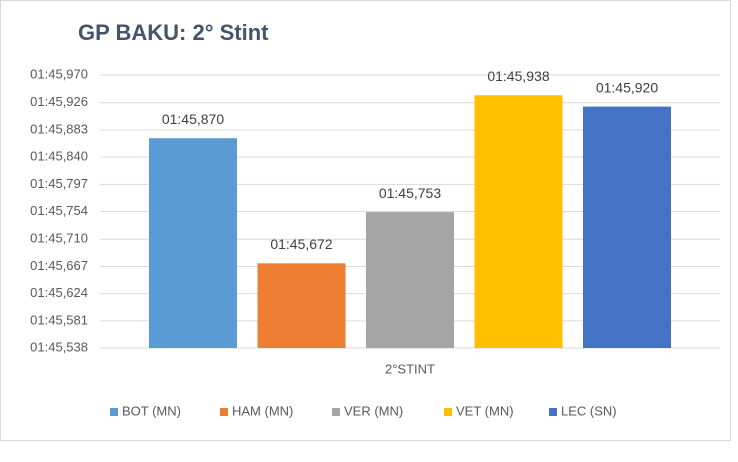  Describe the element at coordinates (59, 265) in the screenshot. I see `y-tick-label: 01:45,667` at that location.